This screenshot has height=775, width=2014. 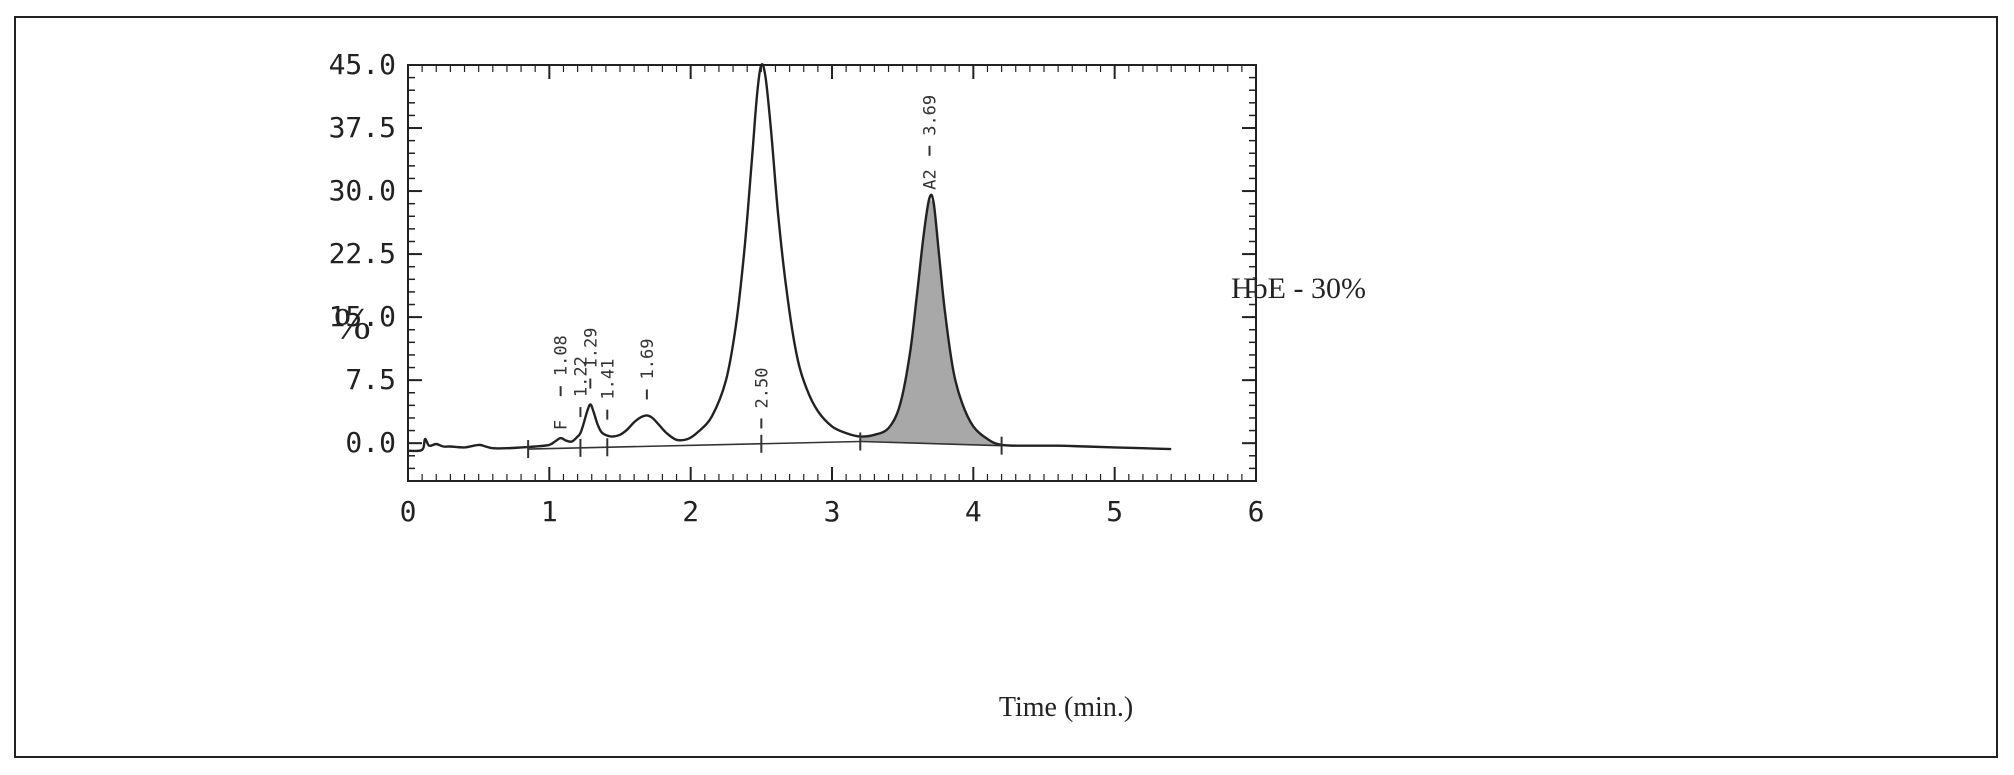 I want to click on x-axis-label: Time (min.), so click(x=1066, y=707).